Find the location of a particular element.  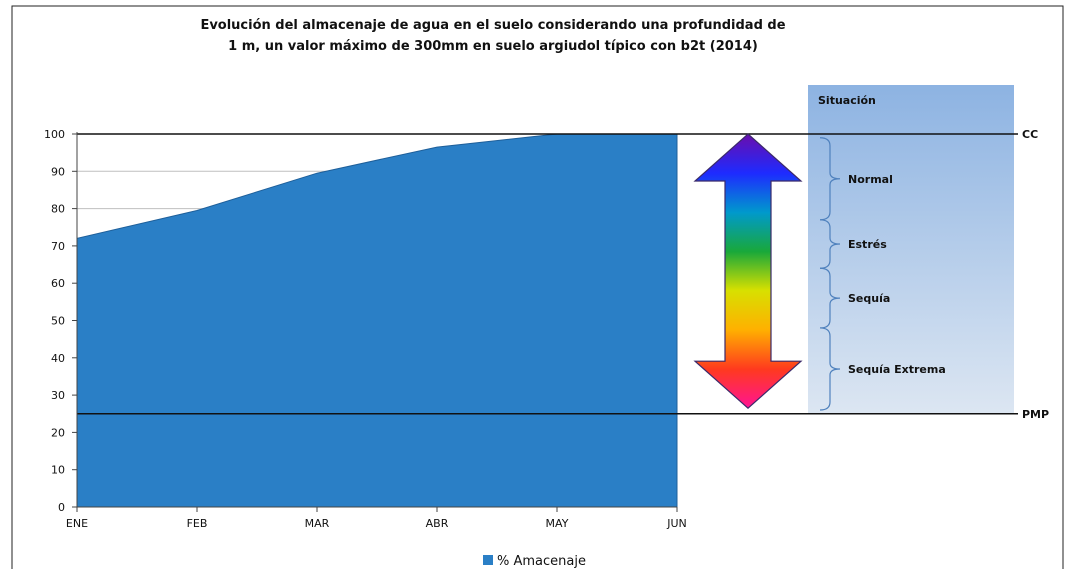

legend: % Amacenaje is located at coordinates (534, 561).